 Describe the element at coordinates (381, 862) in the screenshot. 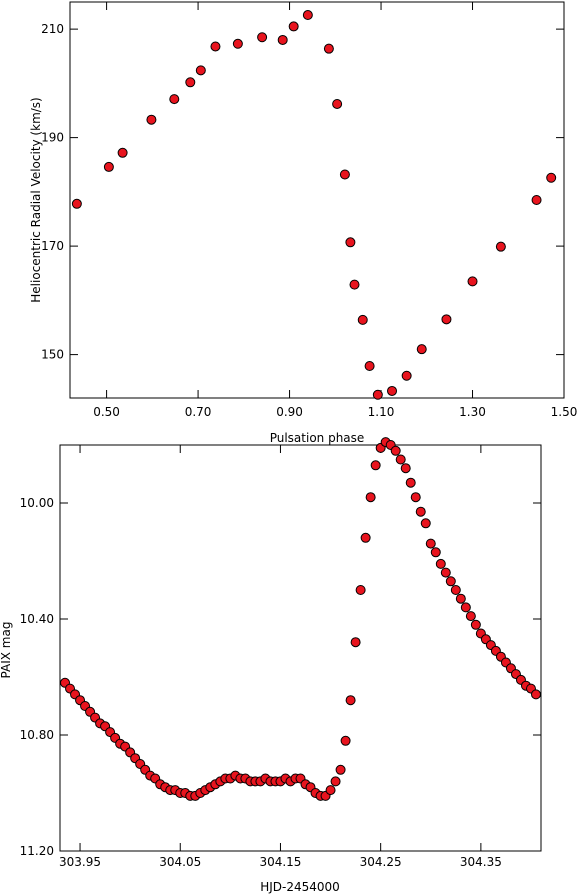

I see `magnitude-x-tick-label: 304.25` at that location.